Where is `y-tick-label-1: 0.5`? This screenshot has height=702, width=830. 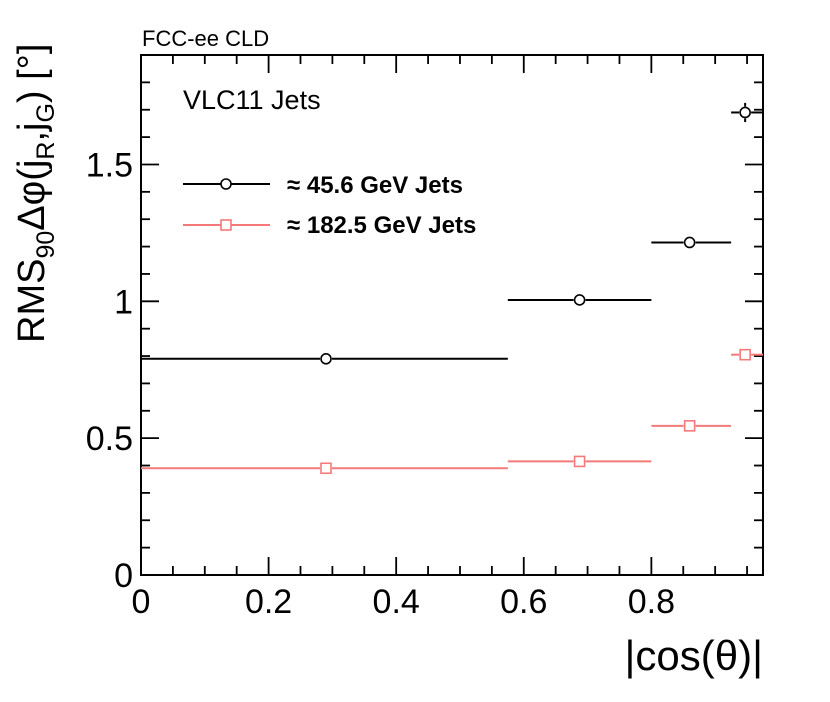 y-tick-label-1: 0.5 is located at coordinates (109, 439).